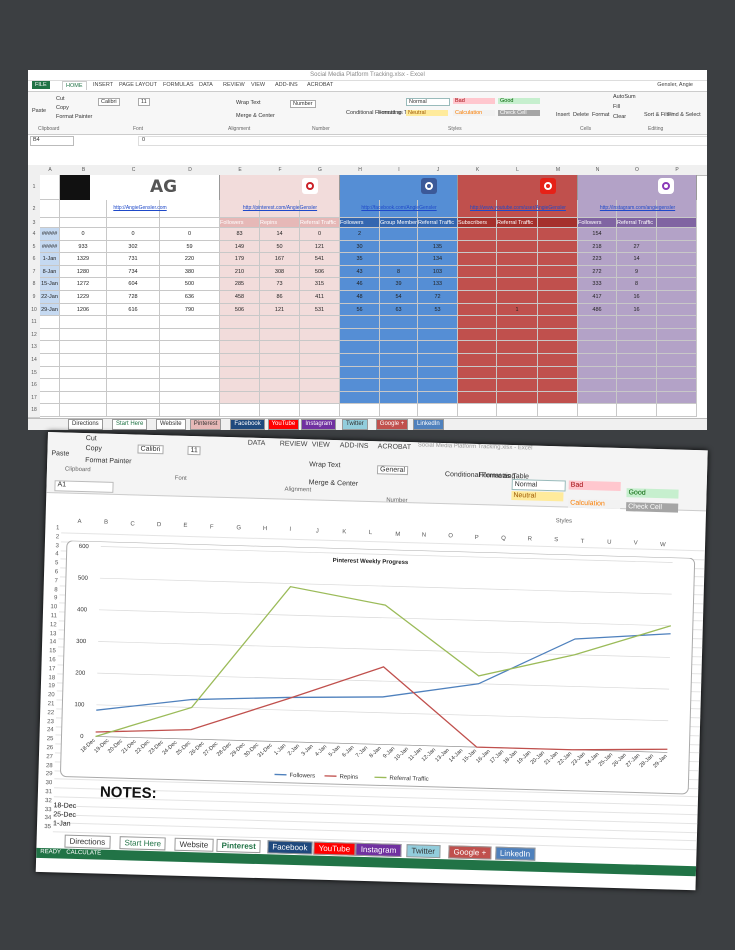  What do you see at coordinates (50, 272) in the screenshot?
I see `cell: 8-Jan` at bounding box center [50, 272].